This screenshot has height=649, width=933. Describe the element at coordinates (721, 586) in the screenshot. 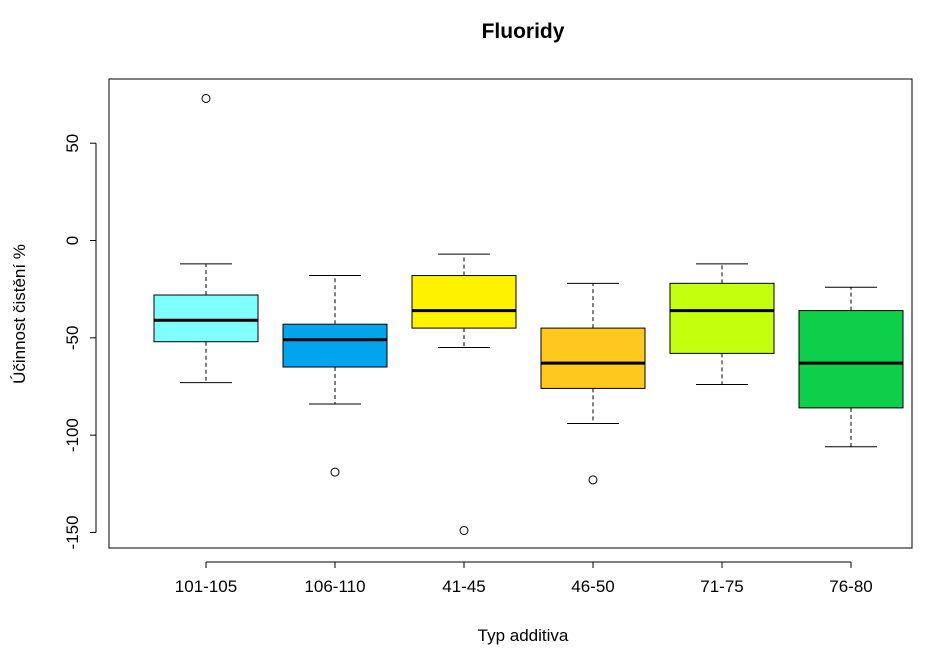

I see `x-tick-label: 71-75` at that location.